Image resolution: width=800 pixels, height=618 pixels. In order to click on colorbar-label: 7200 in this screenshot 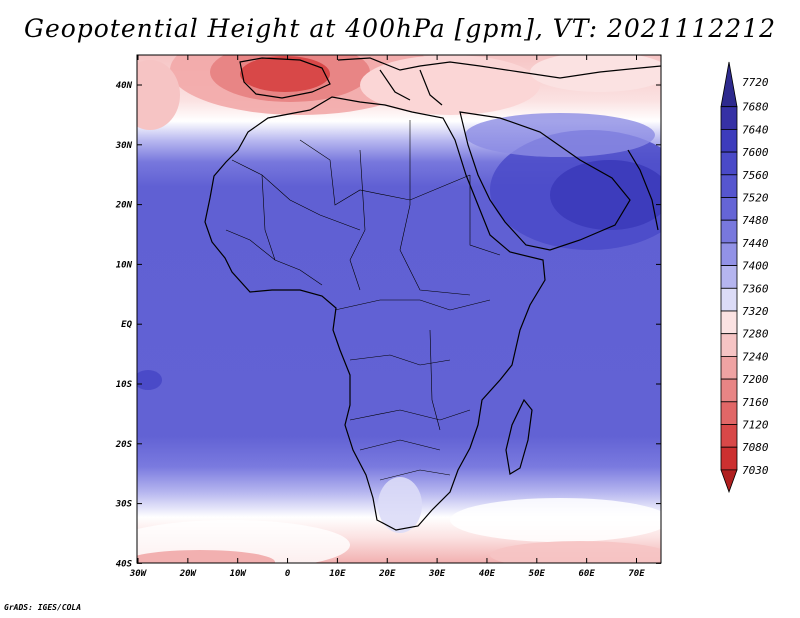, I will do `click(755, 379)`.